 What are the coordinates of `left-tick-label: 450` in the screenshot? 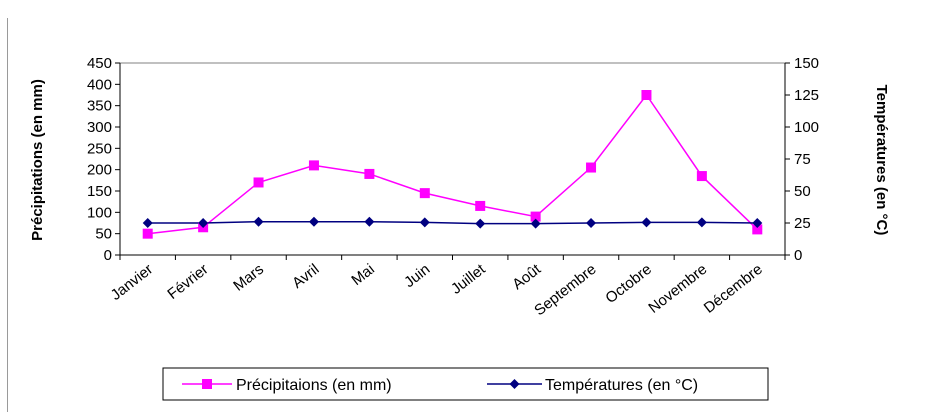 It's located at (99, 63).